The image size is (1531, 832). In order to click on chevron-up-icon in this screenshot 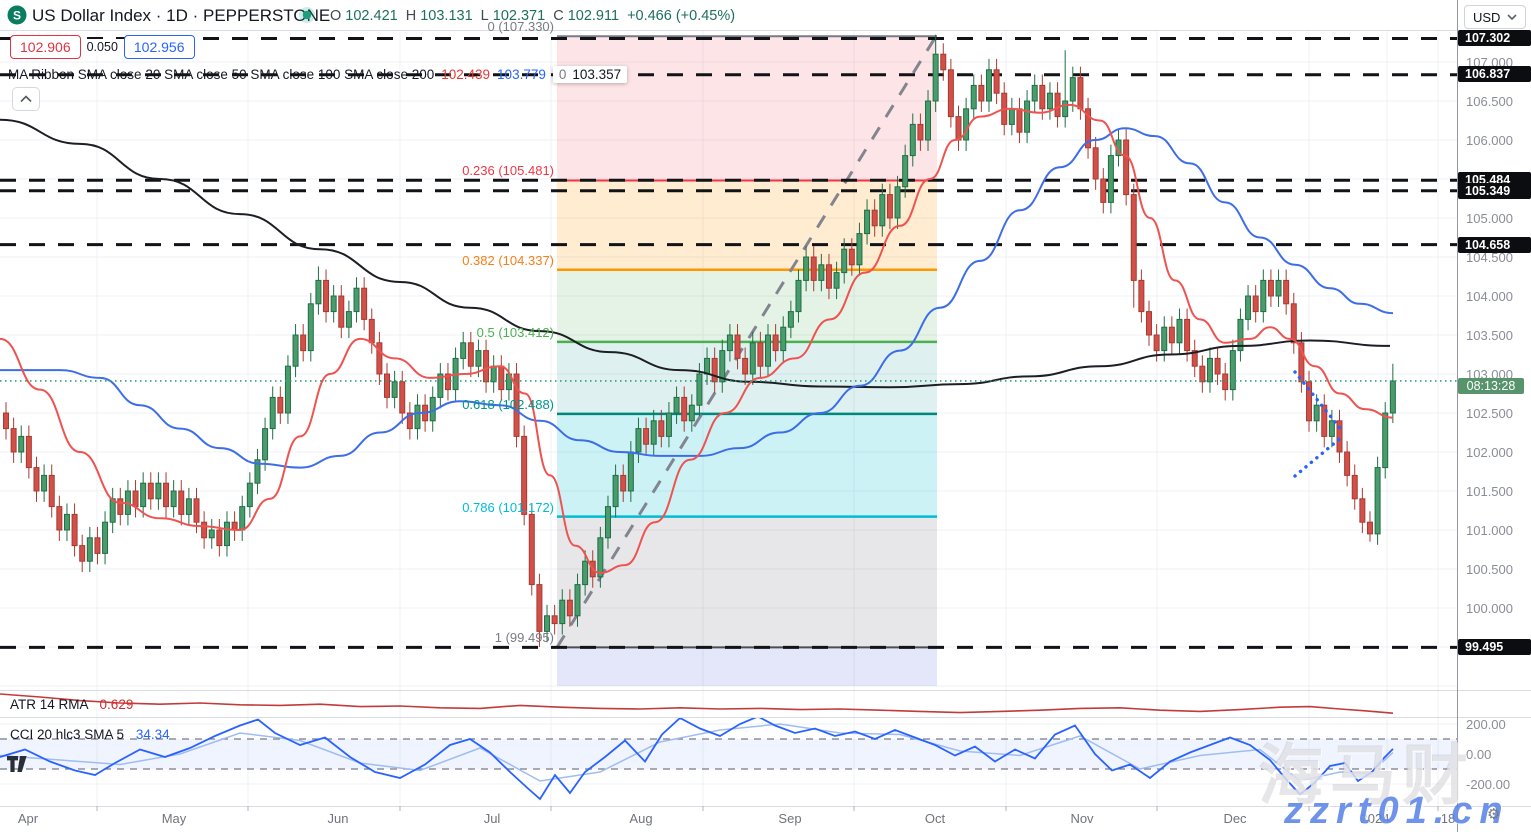, I will do `click(26, 99)`.